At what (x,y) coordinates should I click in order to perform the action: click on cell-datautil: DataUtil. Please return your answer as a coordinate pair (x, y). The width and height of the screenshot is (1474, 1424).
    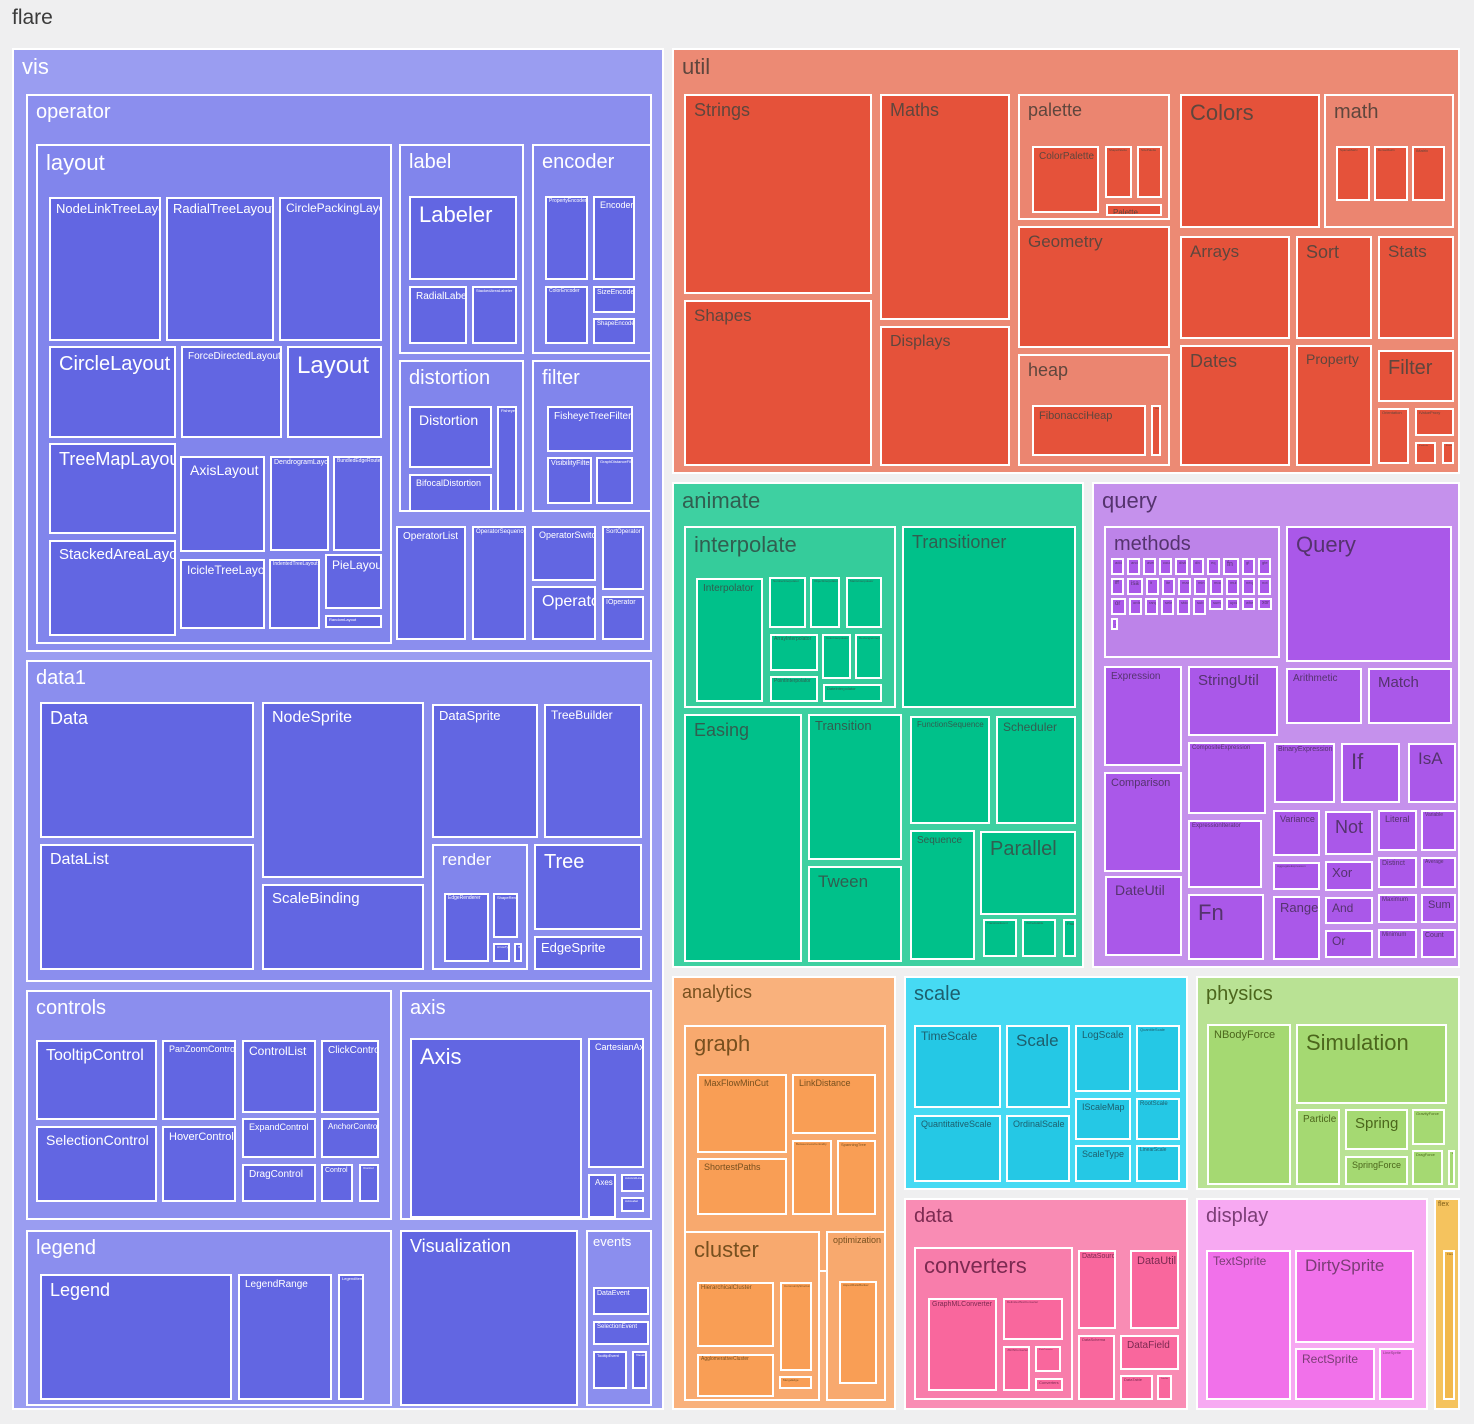
    Looking at the image, I should click on (1154, 1289).